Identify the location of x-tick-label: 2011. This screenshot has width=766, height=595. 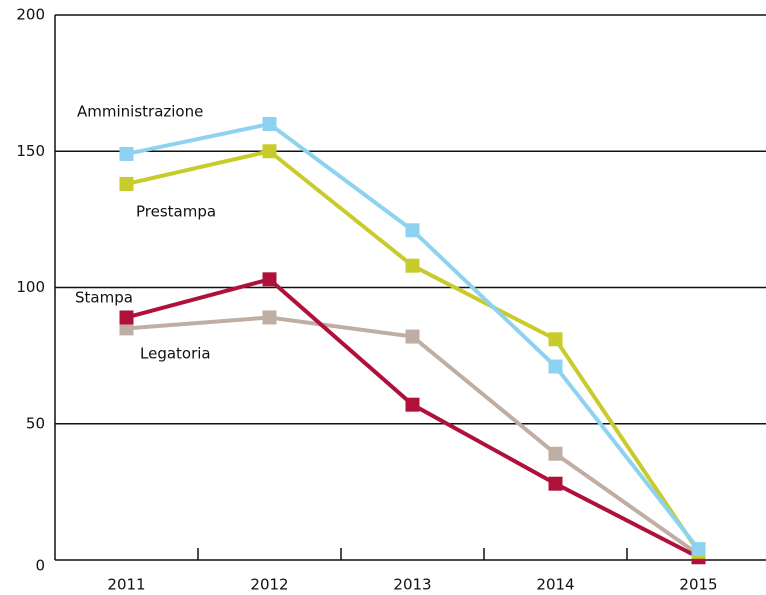
(126, 585).